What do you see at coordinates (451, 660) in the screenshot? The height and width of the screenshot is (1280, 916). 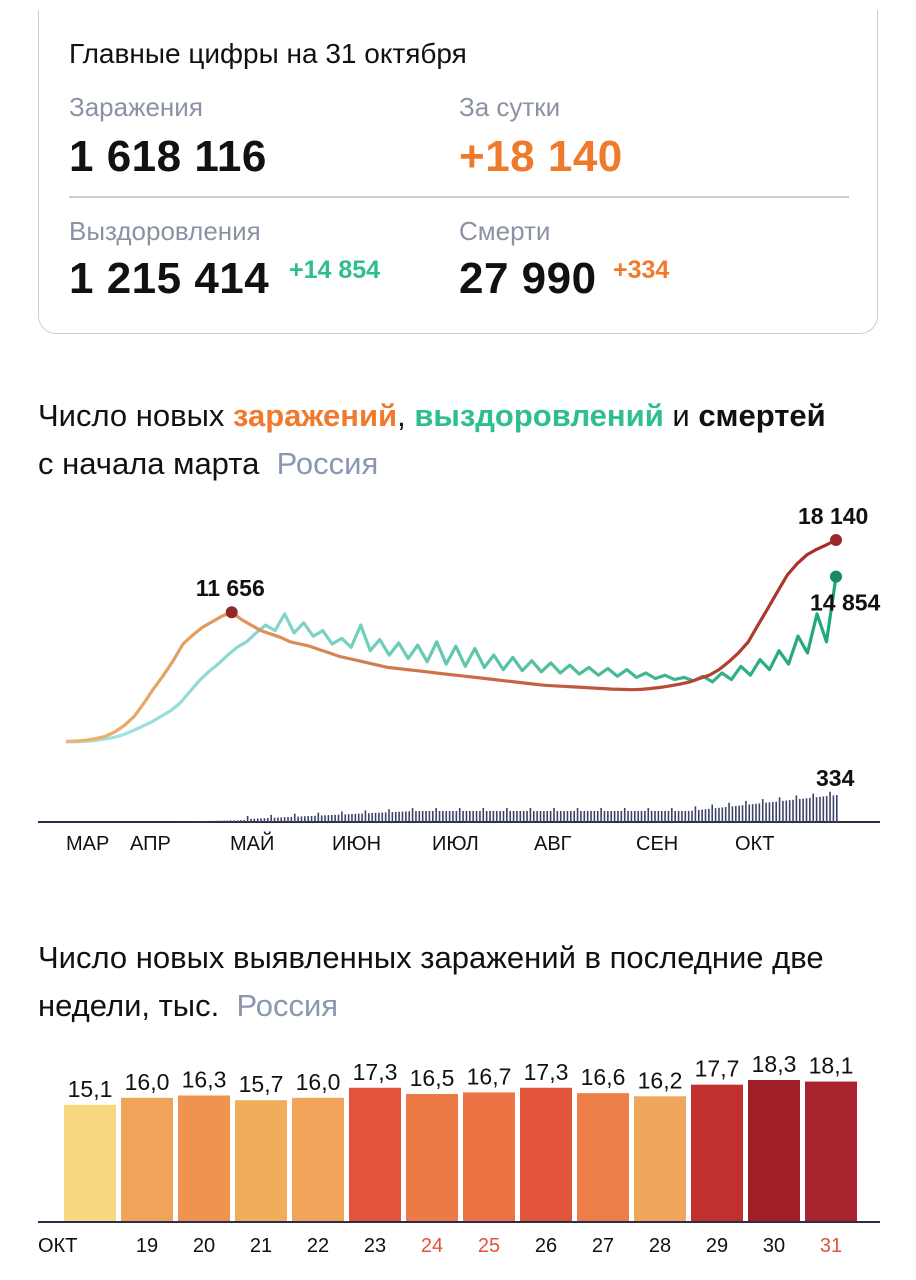 I see `recoveries-line` at bounding box center [451, 660].